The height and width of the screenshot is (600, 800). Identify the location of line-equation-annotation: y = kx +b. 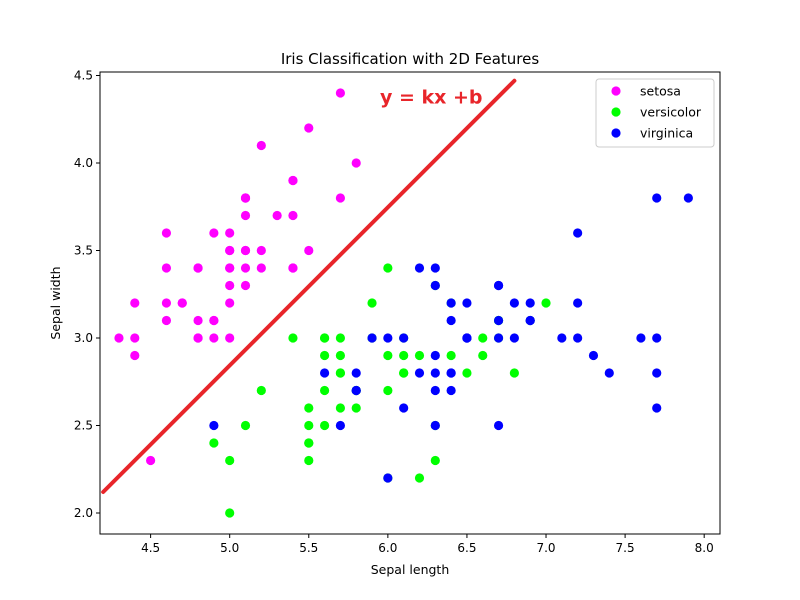
(431, 98).